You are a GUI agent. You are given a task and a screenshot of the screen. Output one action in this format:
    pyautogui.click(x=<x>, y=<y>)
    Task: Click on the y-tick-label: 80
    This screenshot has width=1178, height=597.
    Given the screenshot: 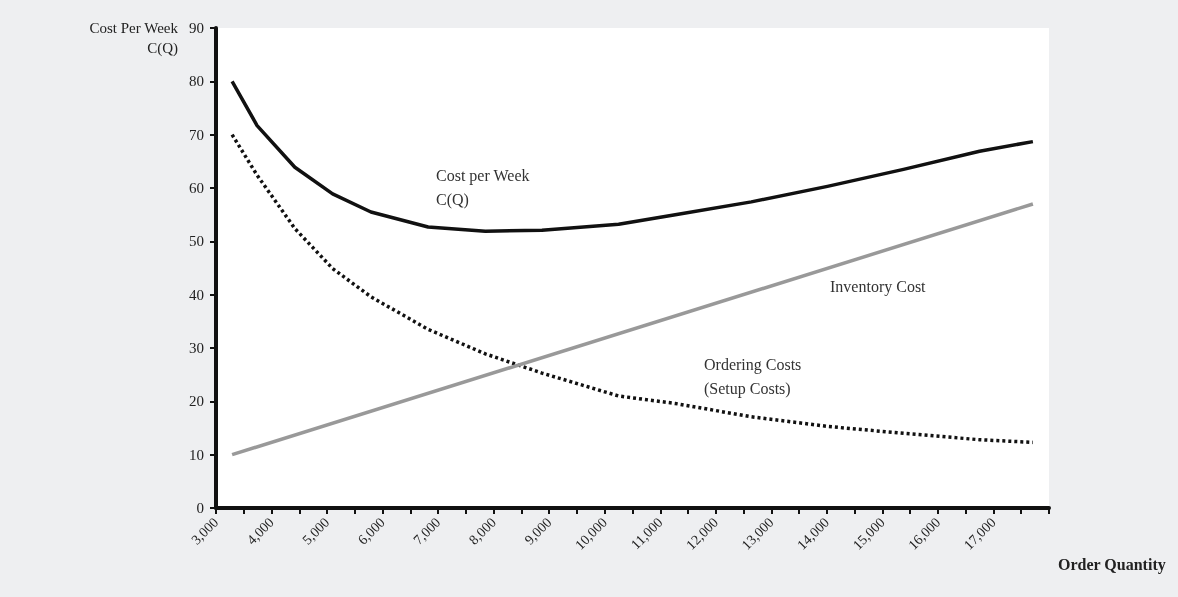 What is the action you would take?
    pyautogui.click(x=196, y=81)
    